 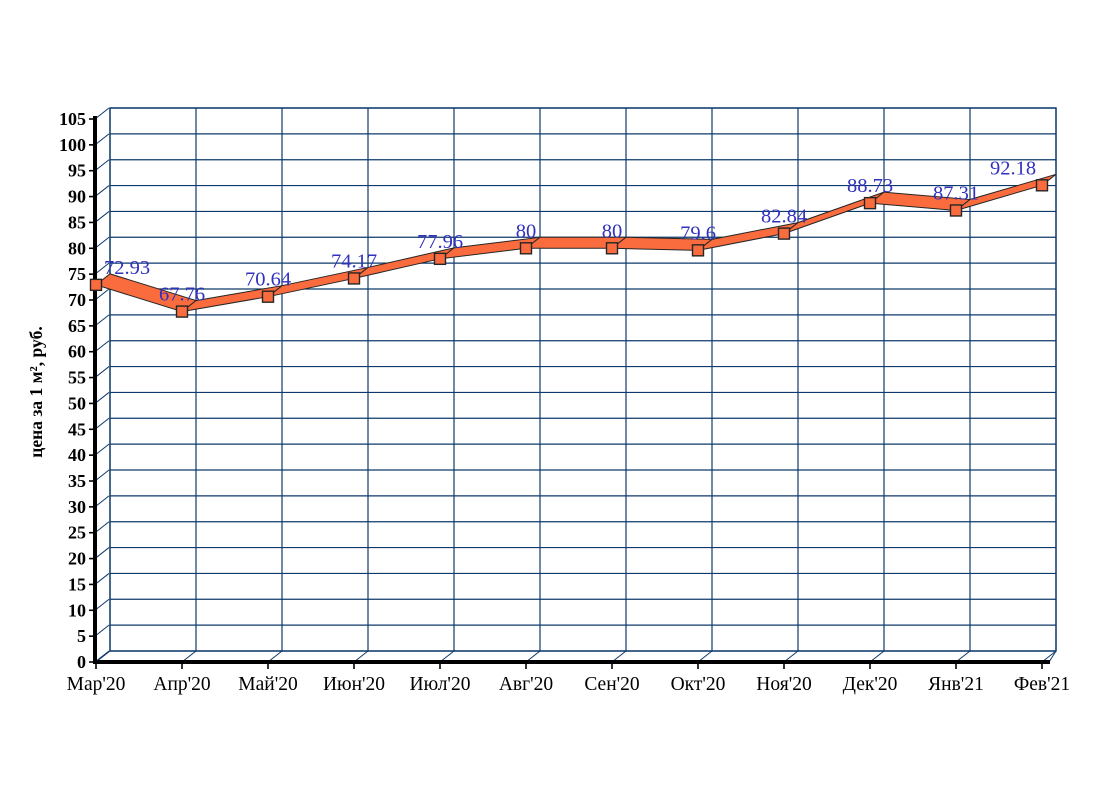 What do you see at coordinates (267, 684) in the screenshot?
I see `x-tick-label: Май'20` at bounding box center [267, 684].